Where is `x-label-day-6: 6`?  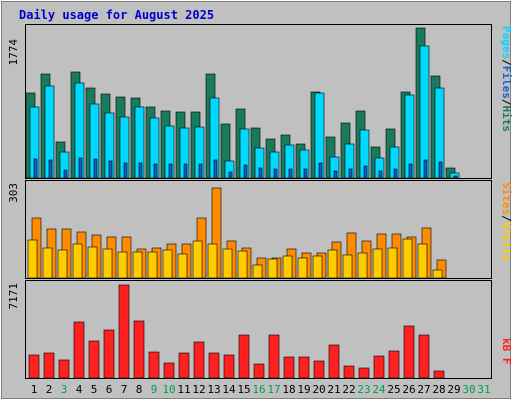 x-label-day-6: 6 is located at coordinates (109, 389).